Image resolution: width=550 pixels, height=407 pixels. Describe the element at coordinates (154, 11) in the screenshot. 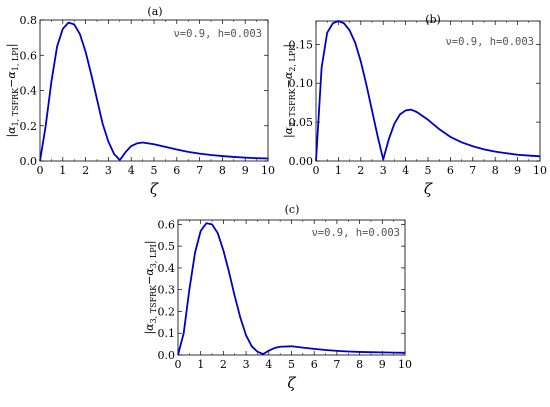

I see `panel-label: (a)` at that location.